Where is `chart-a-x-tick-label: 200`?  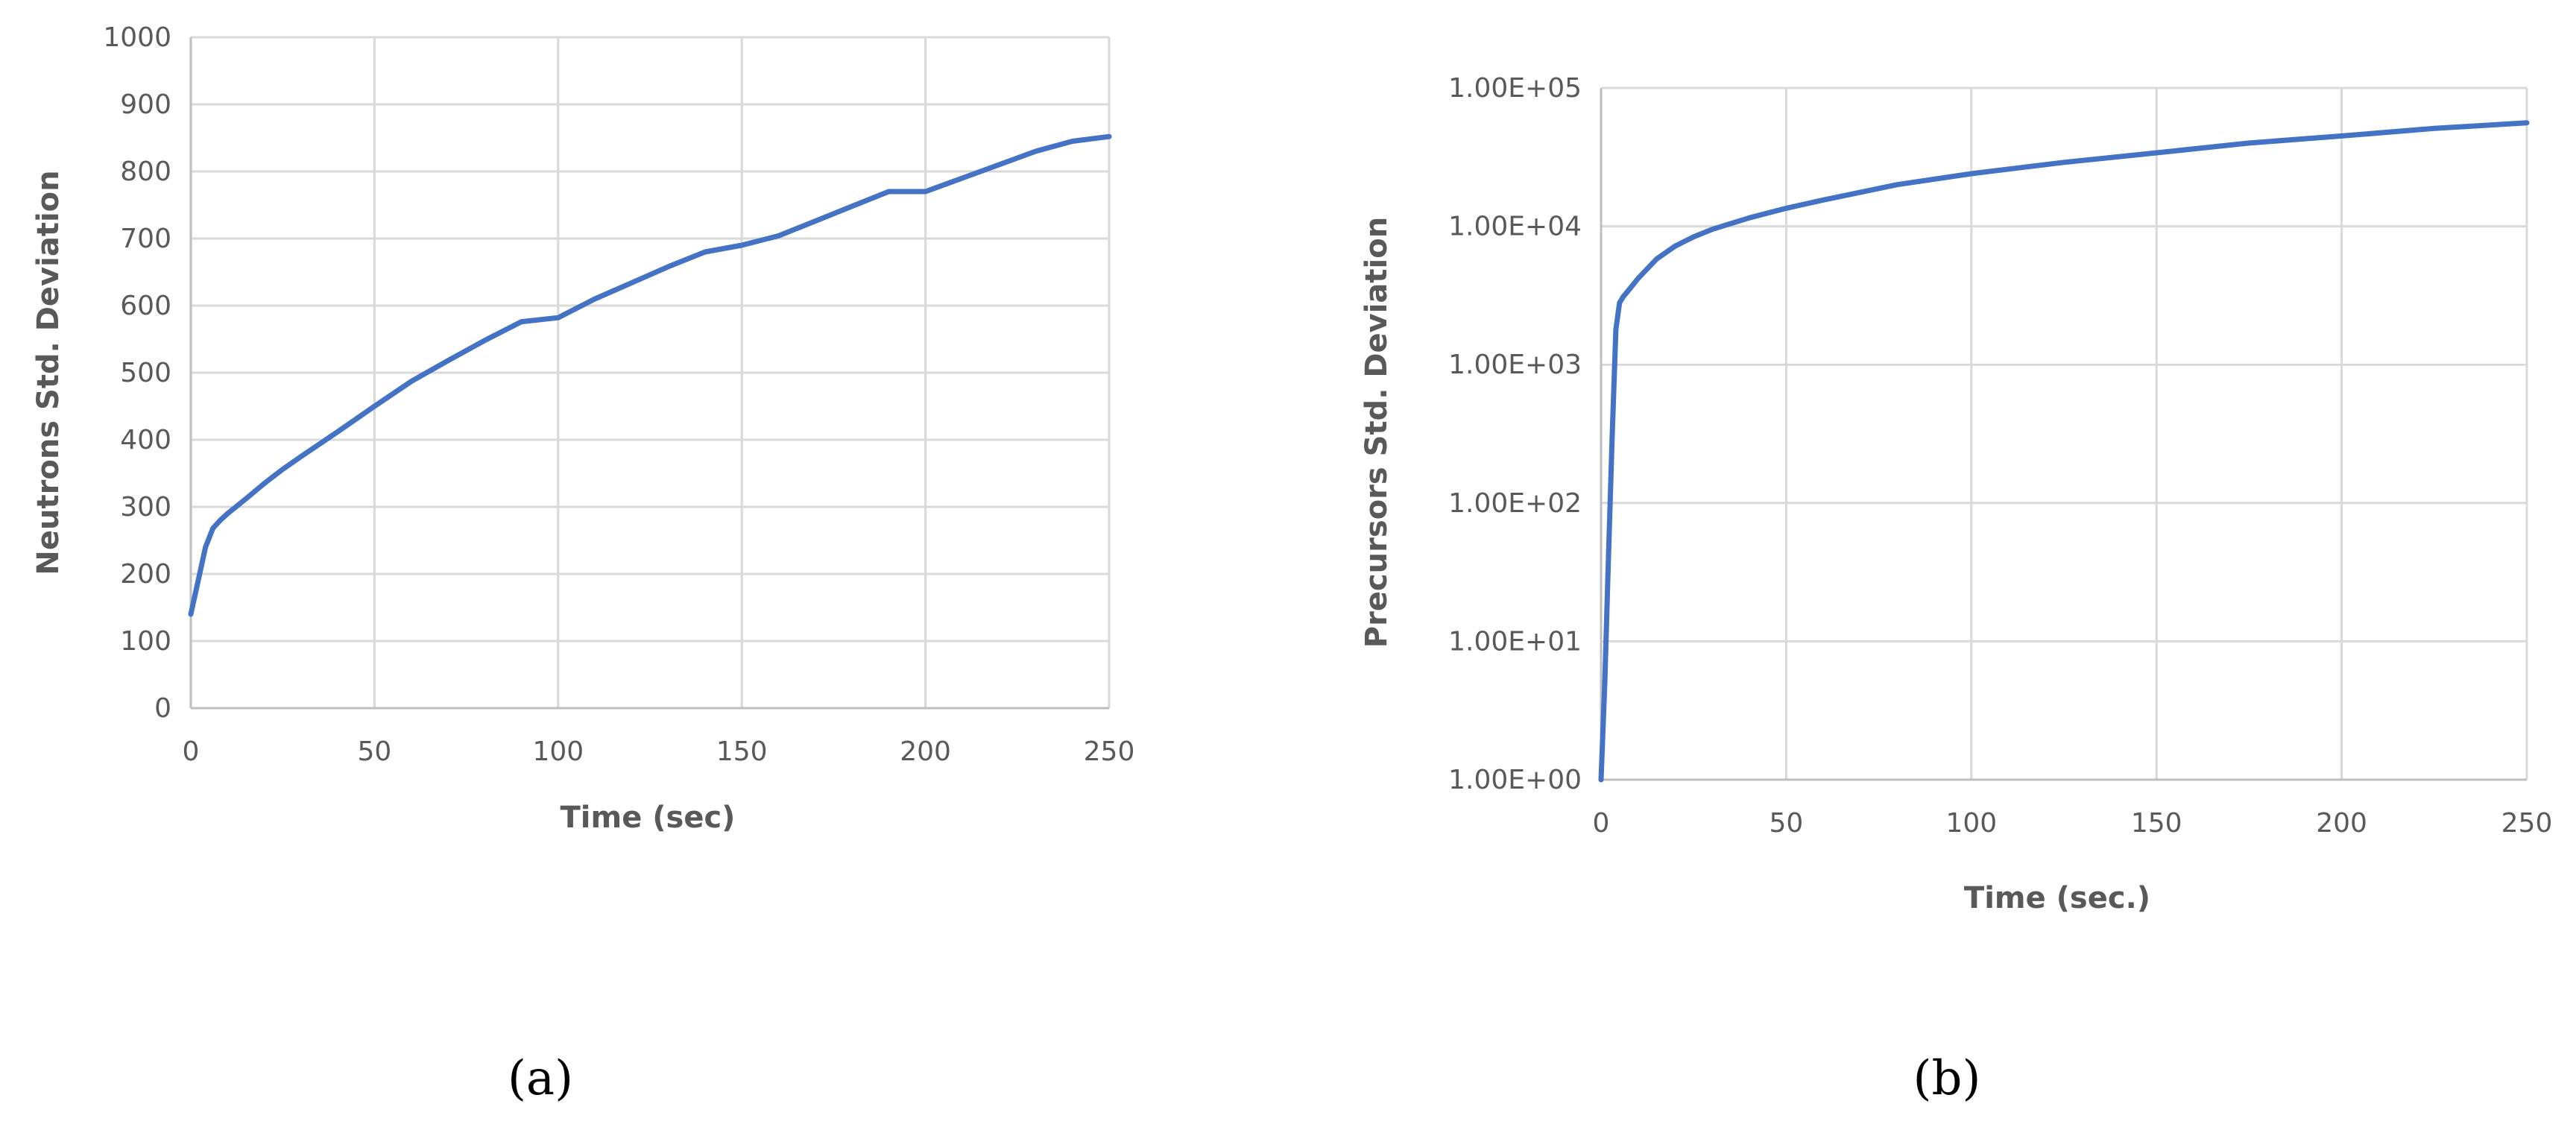 chart-a-x-tick-label: 200 is located at coordinates (926, 751).